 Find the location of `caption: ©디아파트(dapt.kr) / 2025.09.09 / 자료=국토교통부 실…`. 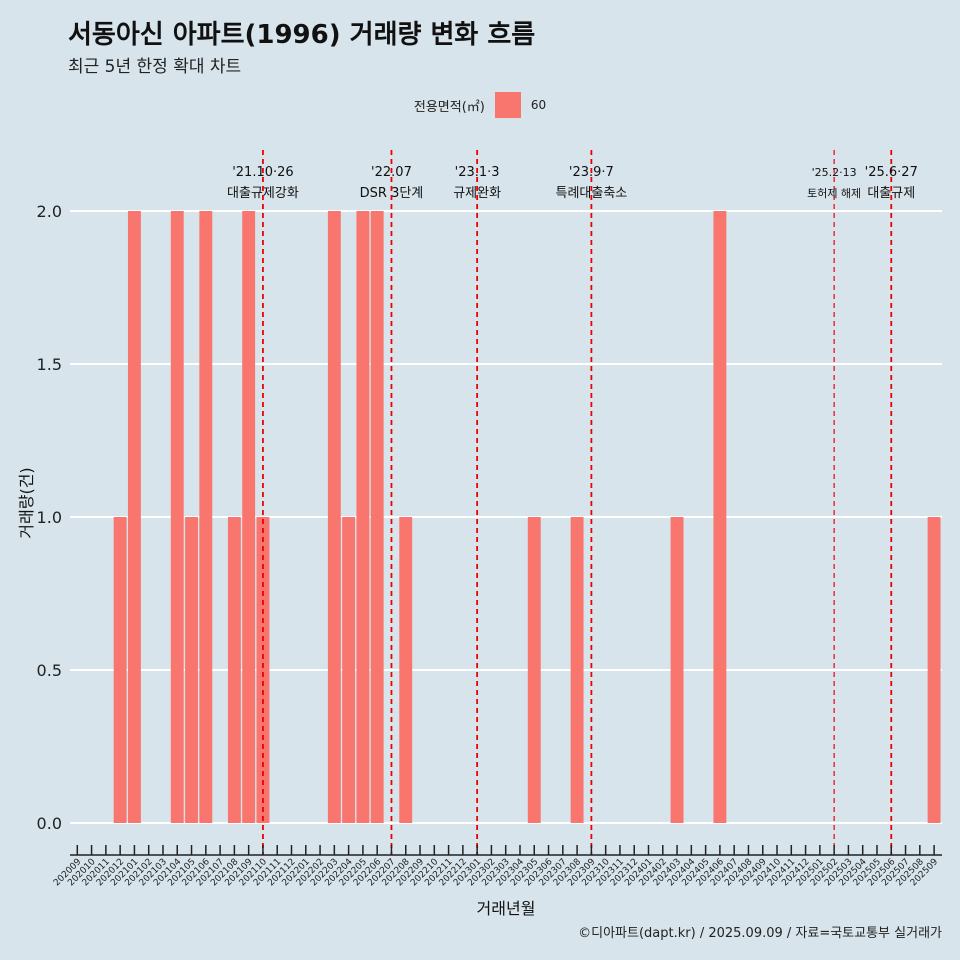

caption: ©디아파트(dapt.kr) / 2025.09.09 / 자료=국토교통부 실… is located at coordinates (760, 933).